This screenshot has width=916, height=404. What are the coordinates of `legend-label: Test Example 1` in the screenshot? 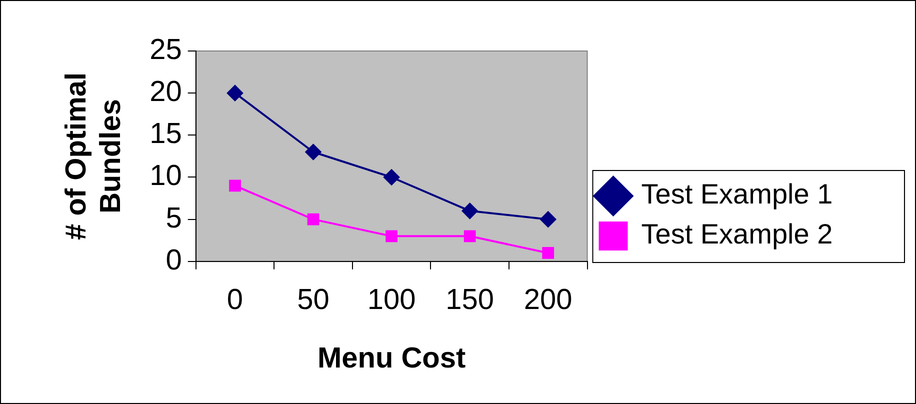 It's located at (737, 194).